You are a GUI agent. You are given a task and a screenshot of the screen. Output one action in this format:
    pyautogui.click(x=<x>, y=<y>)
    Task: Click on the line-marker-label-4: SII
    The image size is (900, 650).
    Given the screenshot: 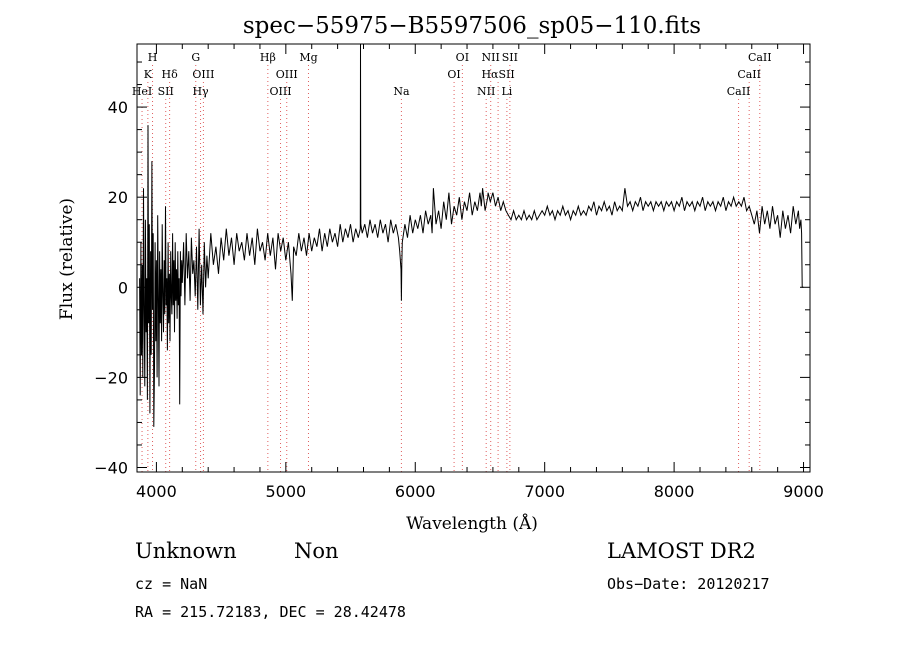 What is the action you would take?
    pyautogui.click(x=166, y=91)
    